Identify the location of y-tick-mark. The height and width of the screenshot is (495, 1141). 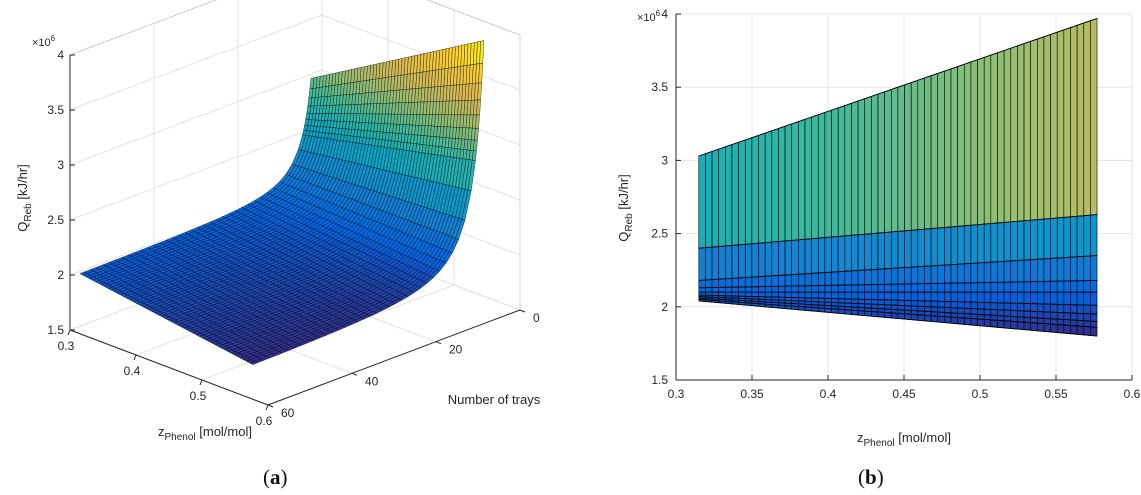
(270, 406).